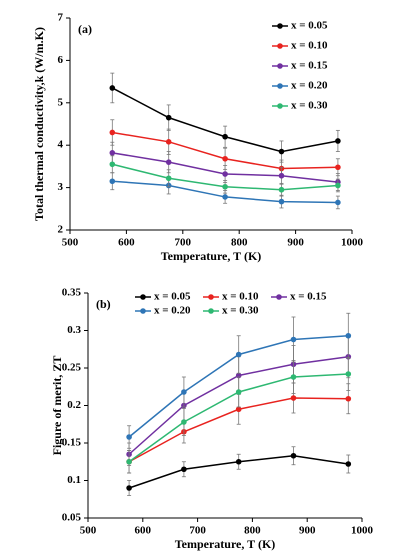  What do you see at coordinates (74, 330) in the screenshot?
I see `y-tick-label: 0.3` at bounding box center [74, 330].